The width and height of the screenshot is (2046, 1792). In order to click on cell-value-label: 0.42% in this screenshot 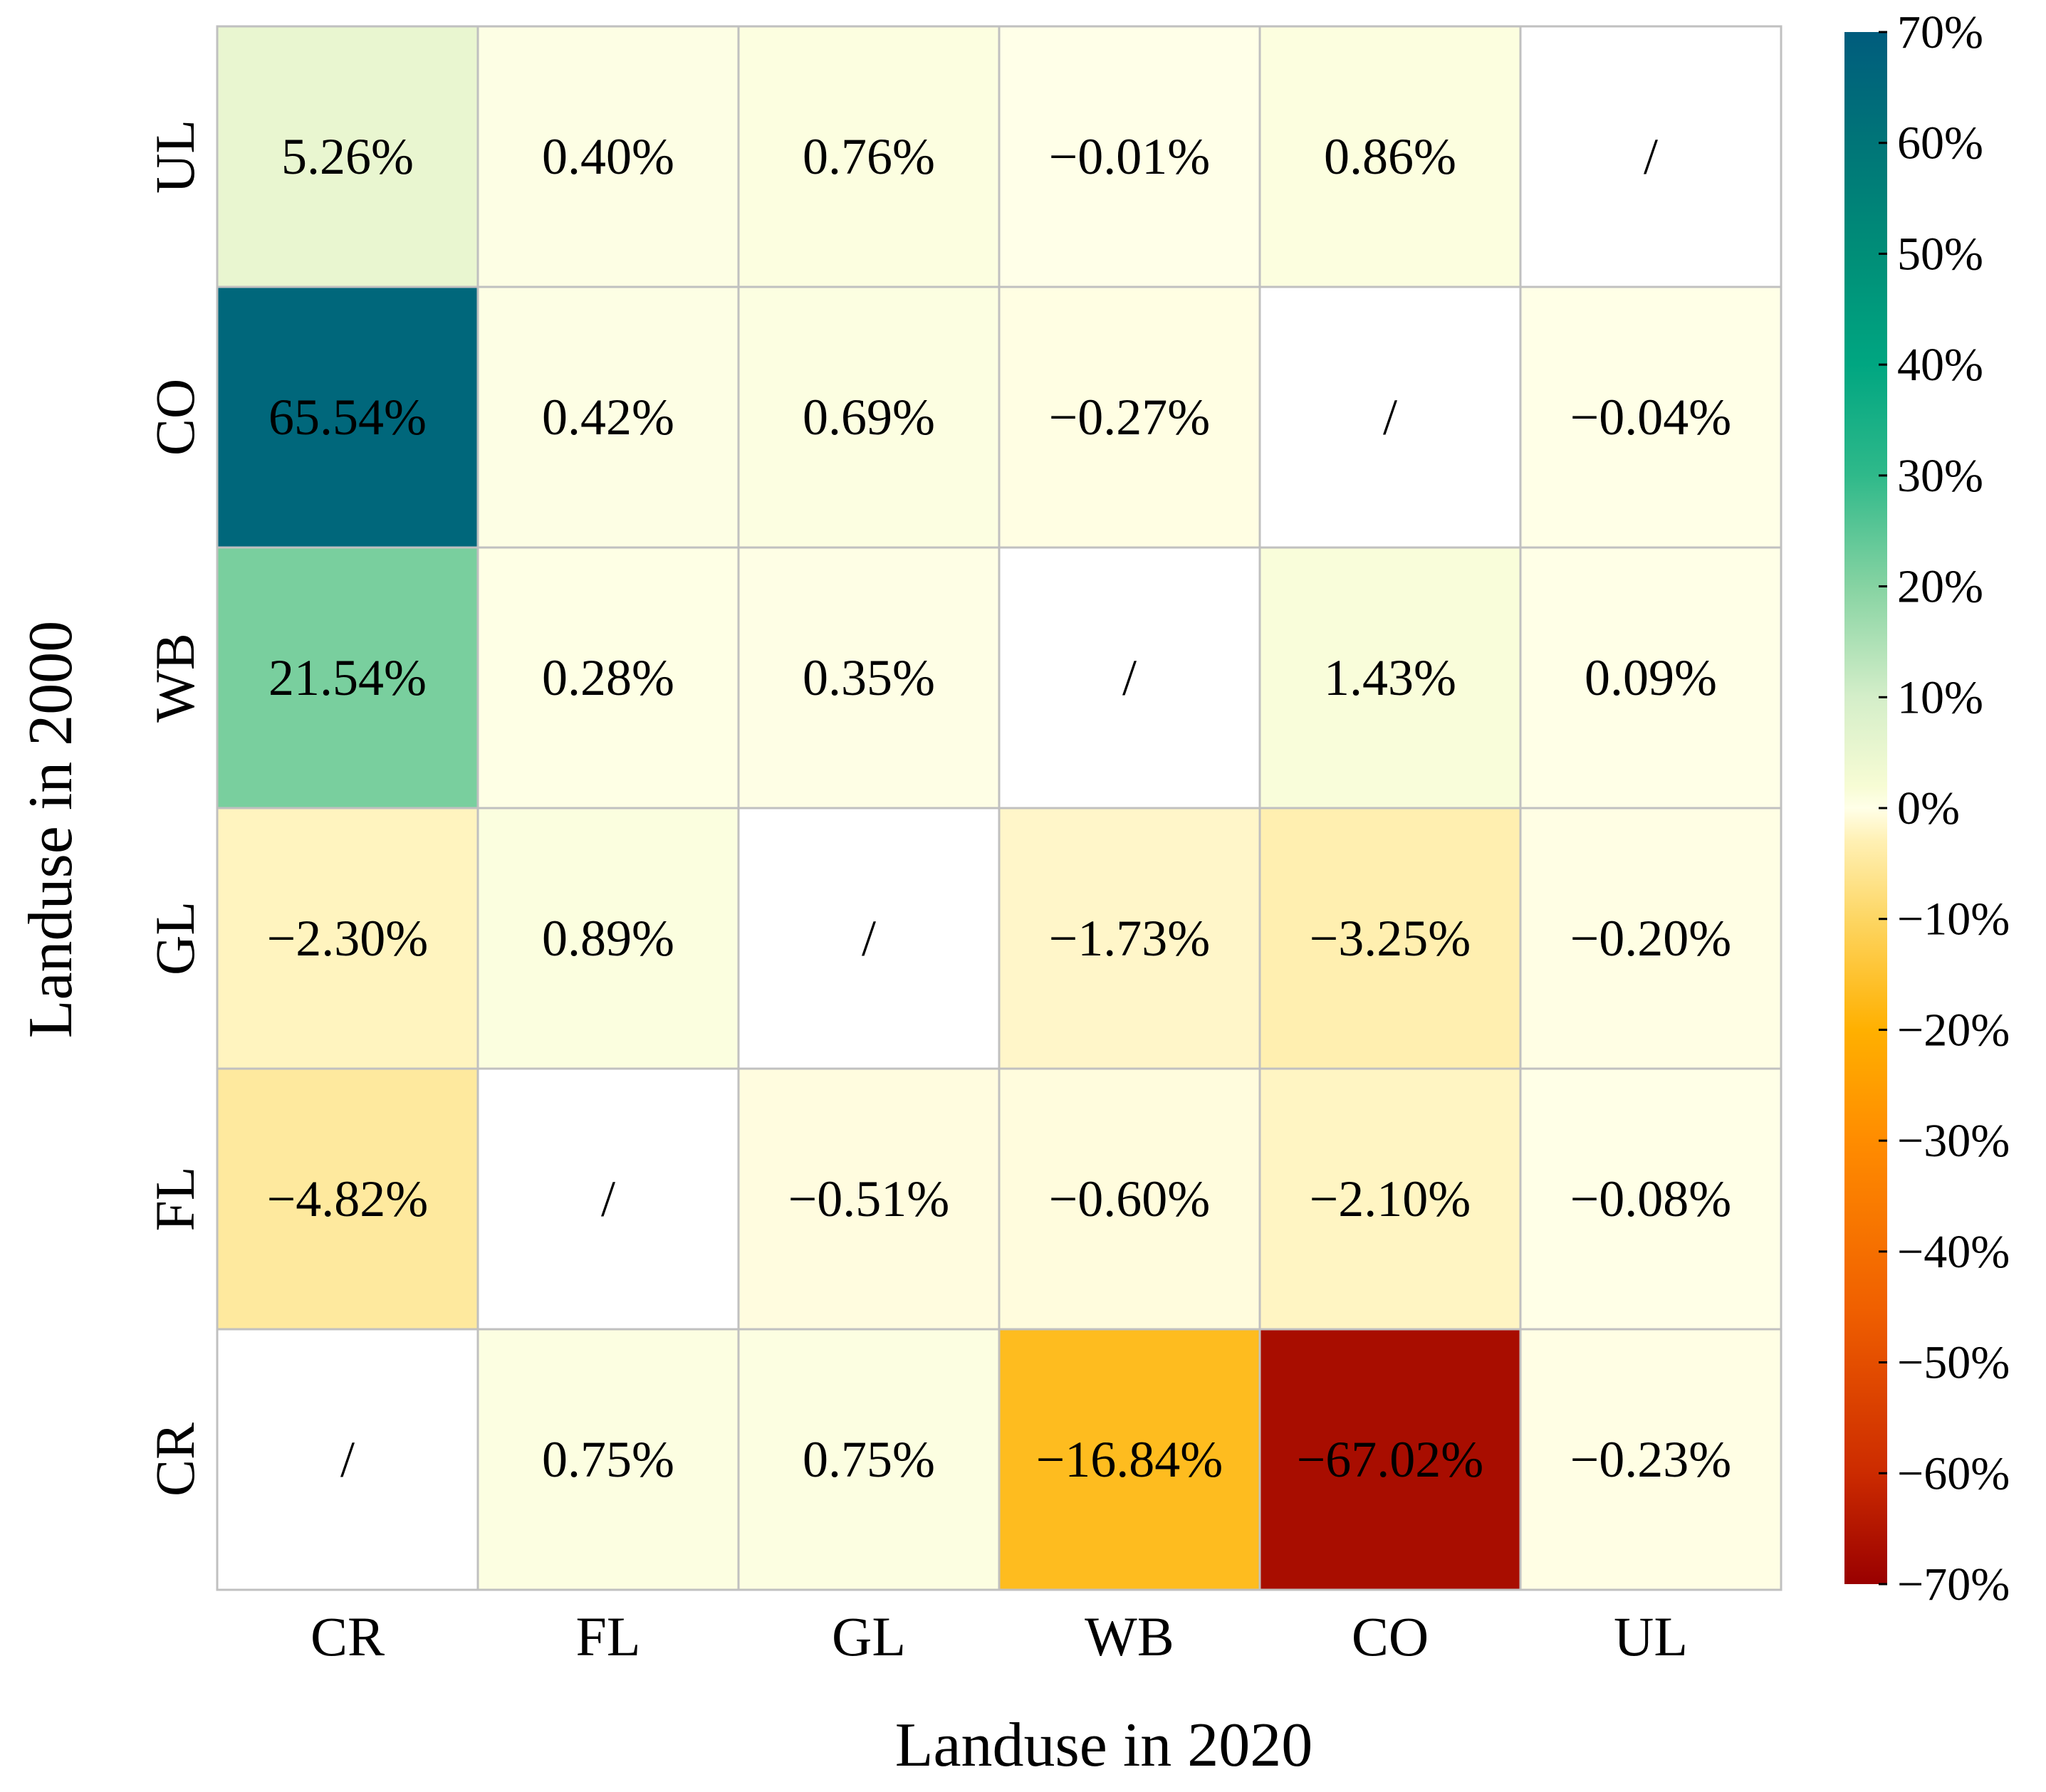, I will do `click(608, 417)`.